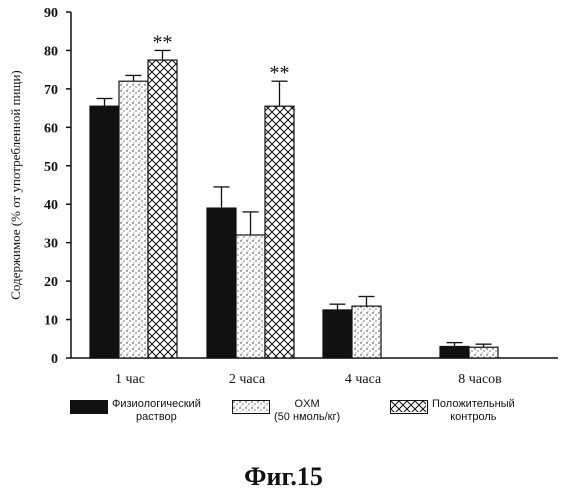 The image size is (567, 500). I want to click on x-tick-label: 8 часов, so click(480, 379).